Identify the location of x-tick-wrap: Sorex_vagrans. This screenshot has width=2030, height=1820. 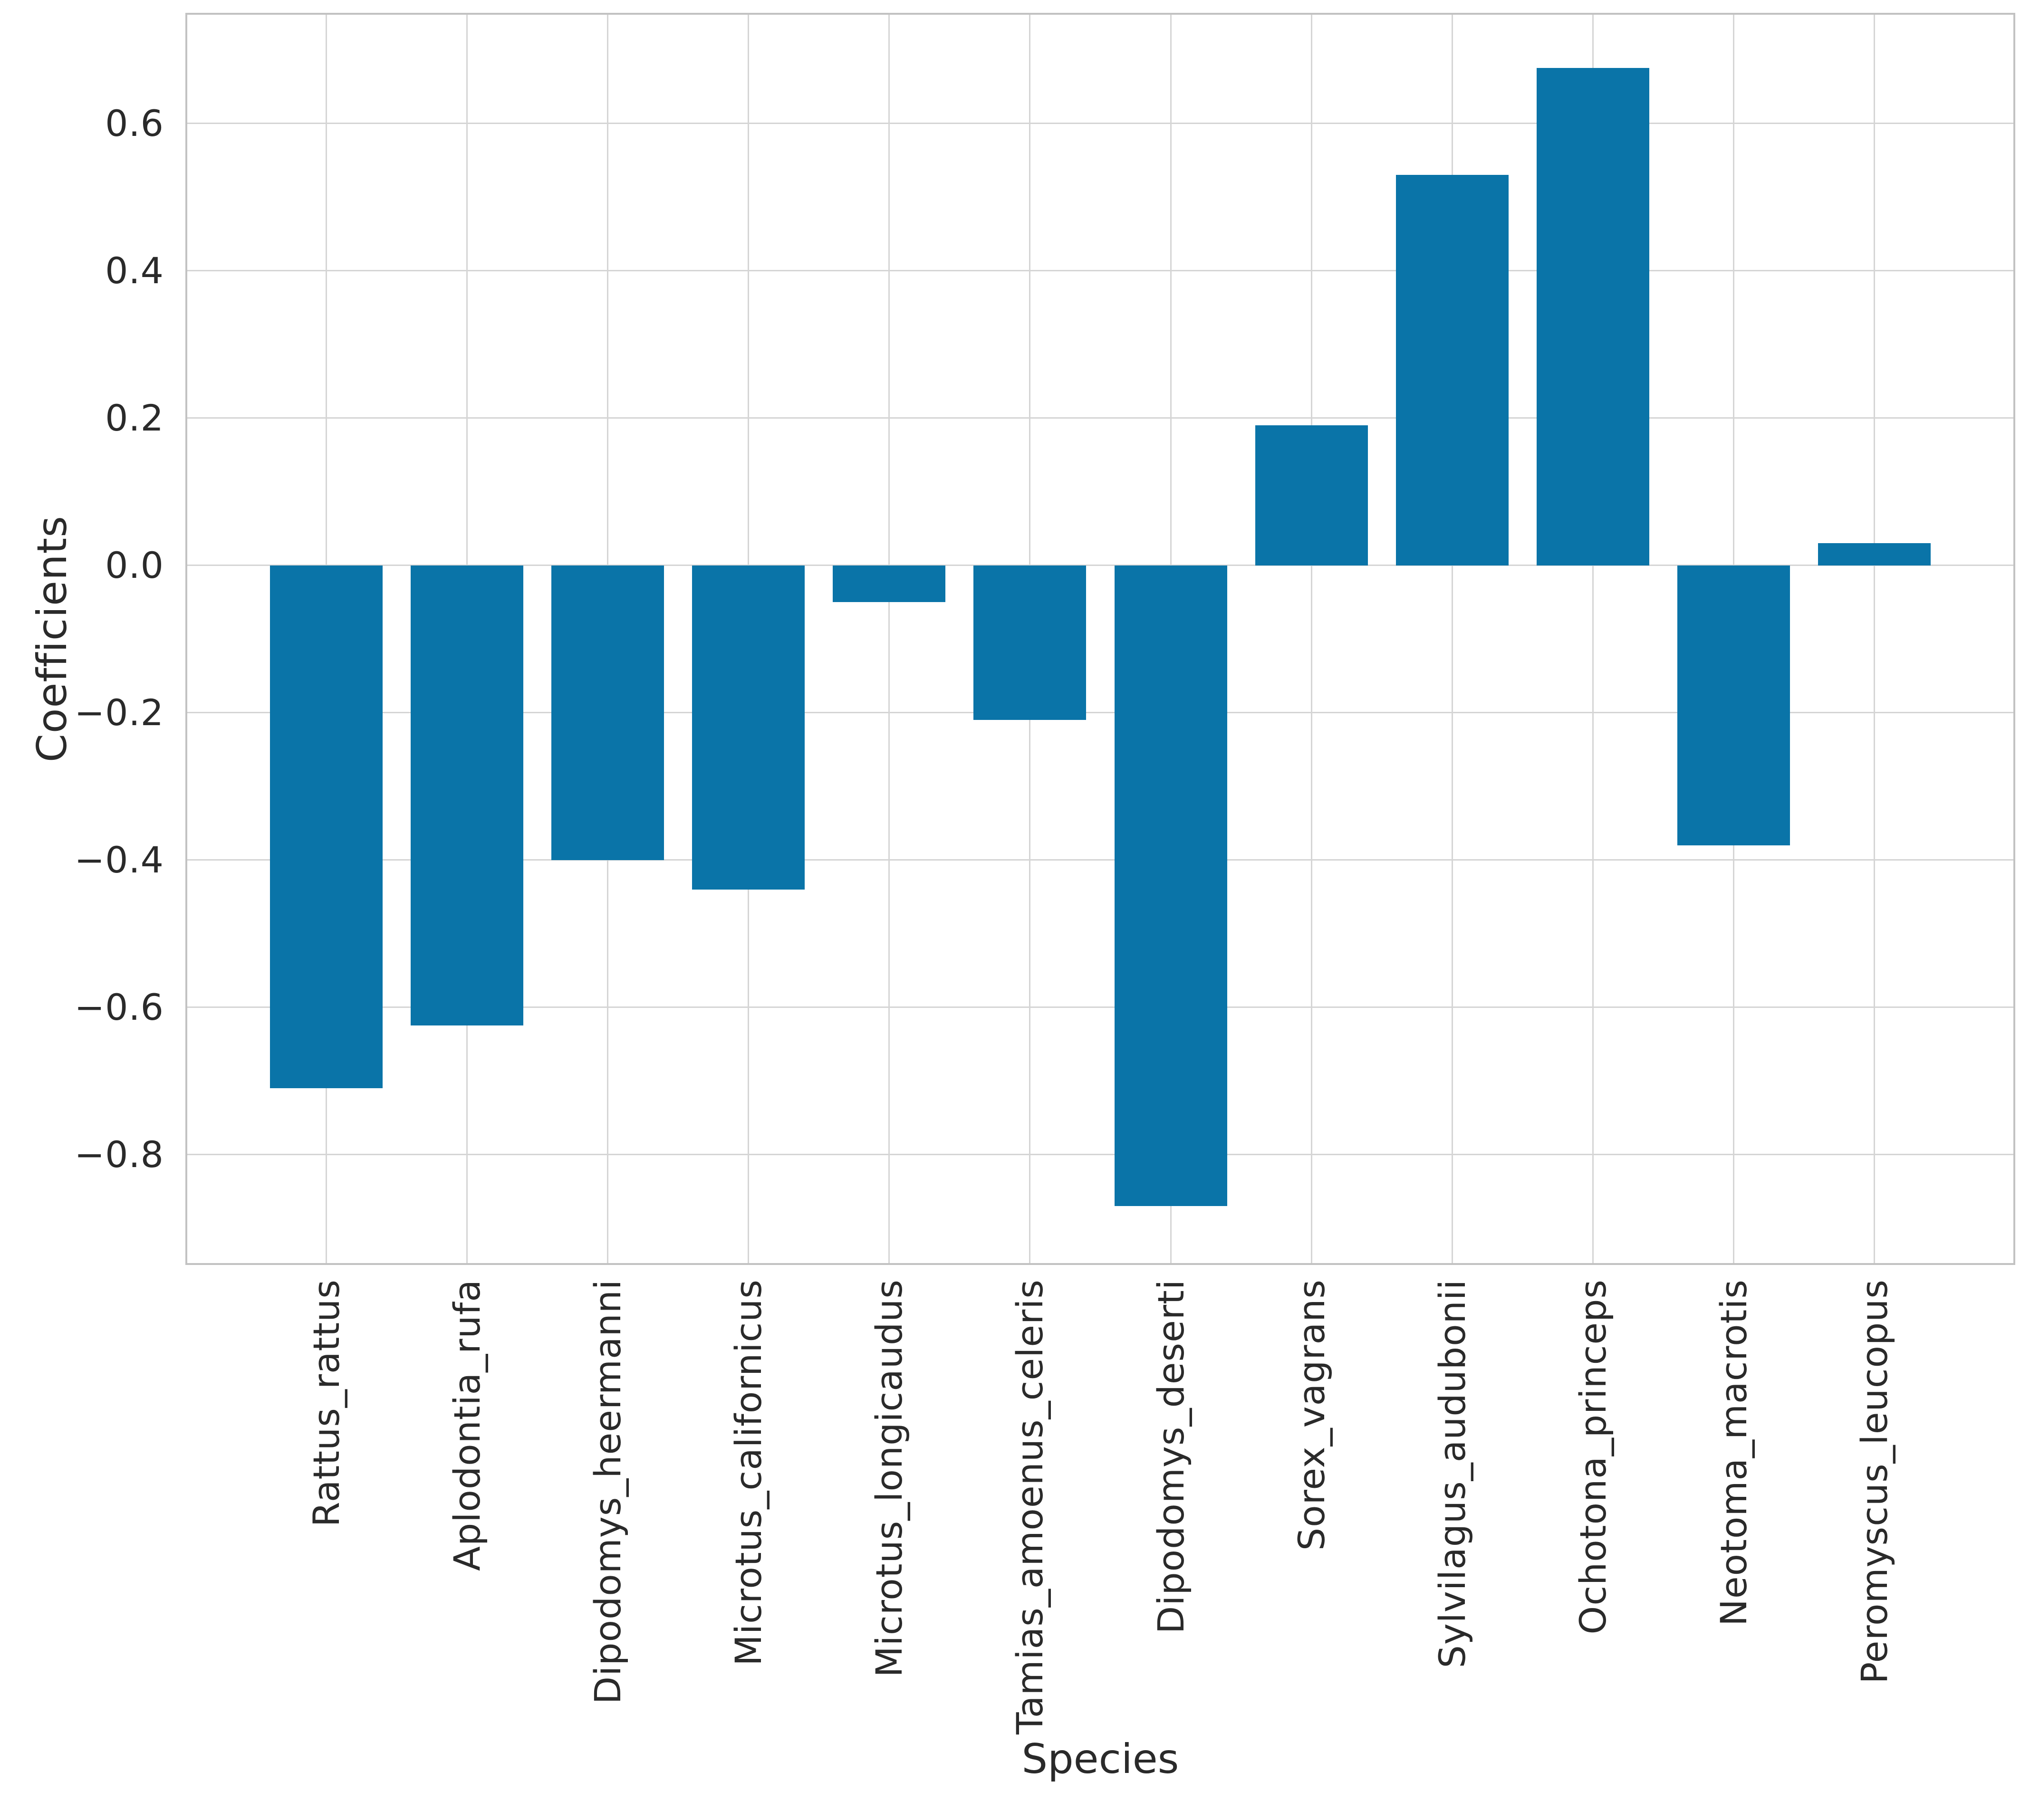
(1311, 1415).